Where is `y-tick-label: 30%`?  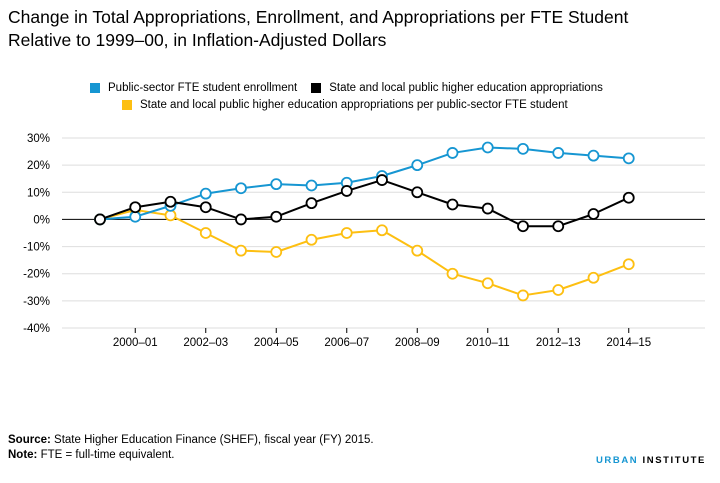 y-tick-label: 30% is located at coordinates (38, 139).